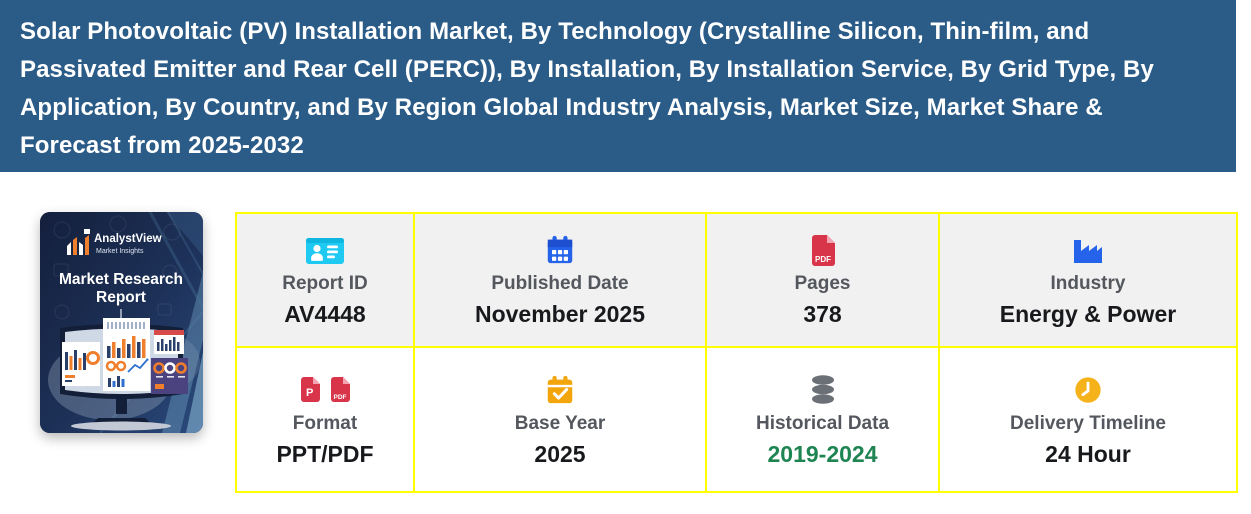 The height and width of the screenshot is (514, 1251). I want to click on base-year-label: Base Year, so click(560, 423).